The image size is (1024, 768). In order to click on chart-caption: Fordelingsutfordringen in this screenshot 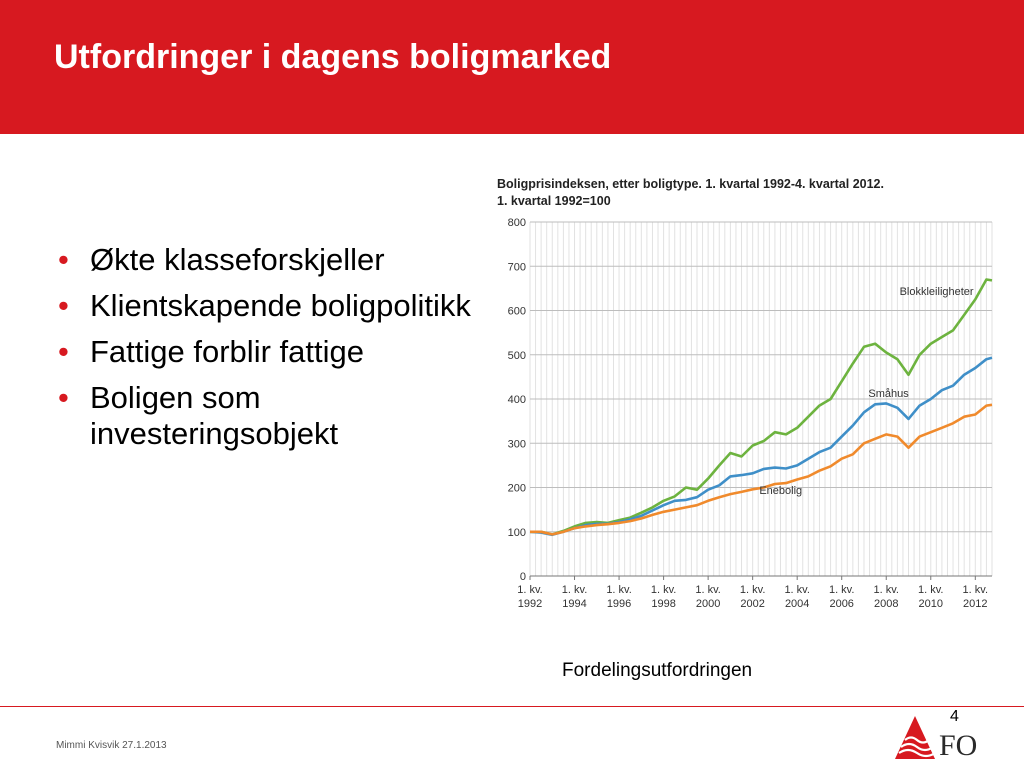, I will do `click(657, 670)`.